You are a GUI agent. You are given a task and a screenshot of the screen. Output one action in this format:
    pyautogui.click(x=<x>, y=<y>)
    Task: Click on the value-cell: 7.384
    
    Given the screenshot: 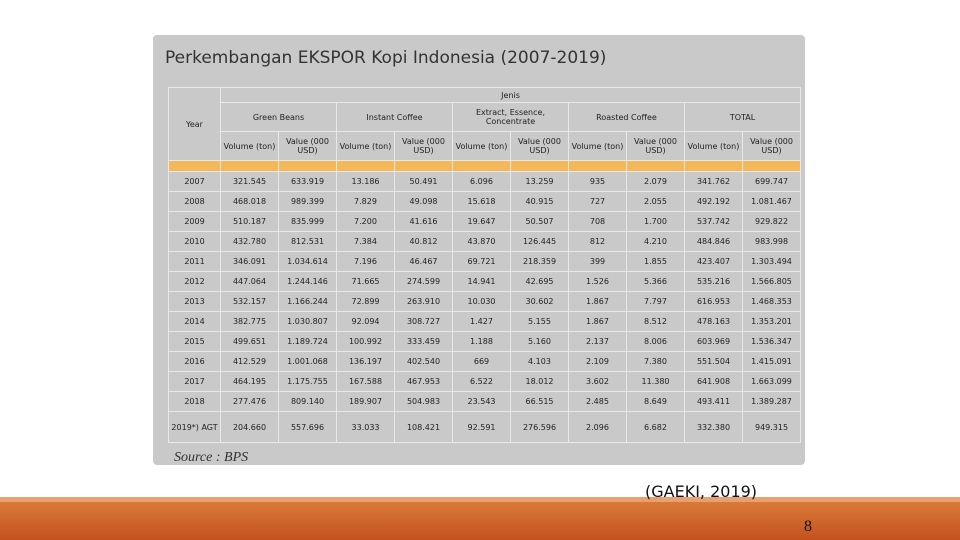 What is the action you would take?
    pyautogui.click(x=365, y=241)
    